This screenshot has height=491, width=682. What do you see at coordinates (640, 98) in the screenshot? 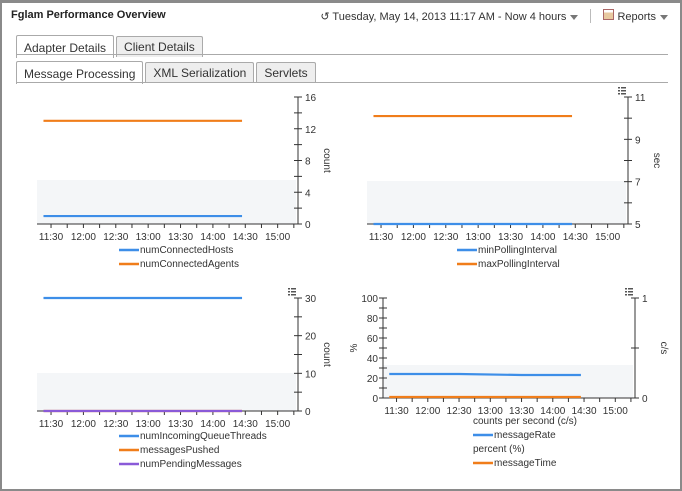
I see `y-tick-label: 11` at bounding box center [640, 98].